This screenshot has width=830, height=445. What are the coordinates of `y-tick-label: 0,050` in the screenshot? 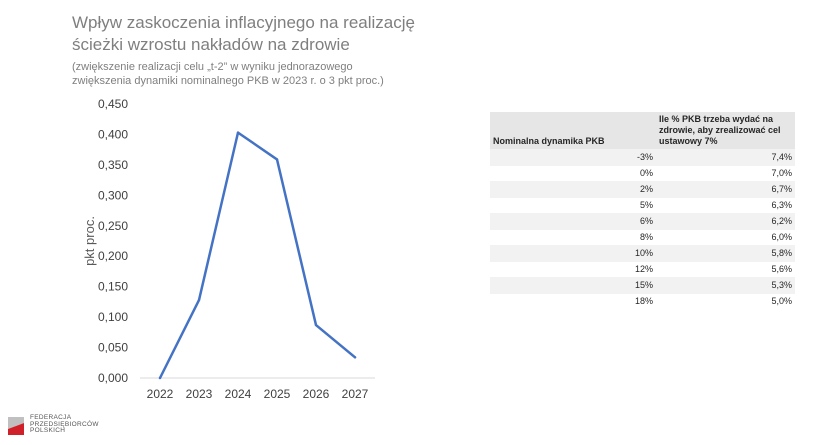 It's located at (113, 348).